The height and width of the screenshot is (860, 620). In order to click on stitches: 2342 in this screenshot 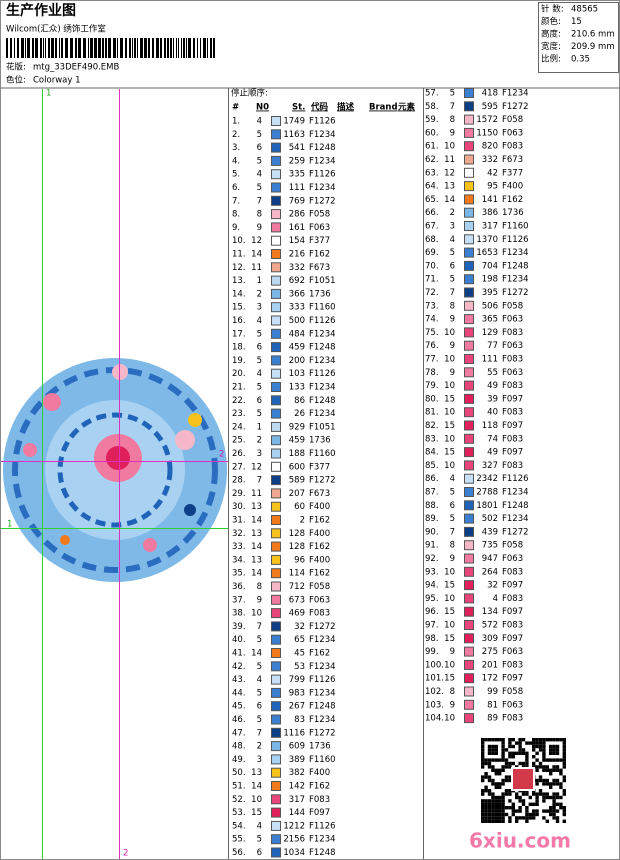, I will do `click(487, 479)`.